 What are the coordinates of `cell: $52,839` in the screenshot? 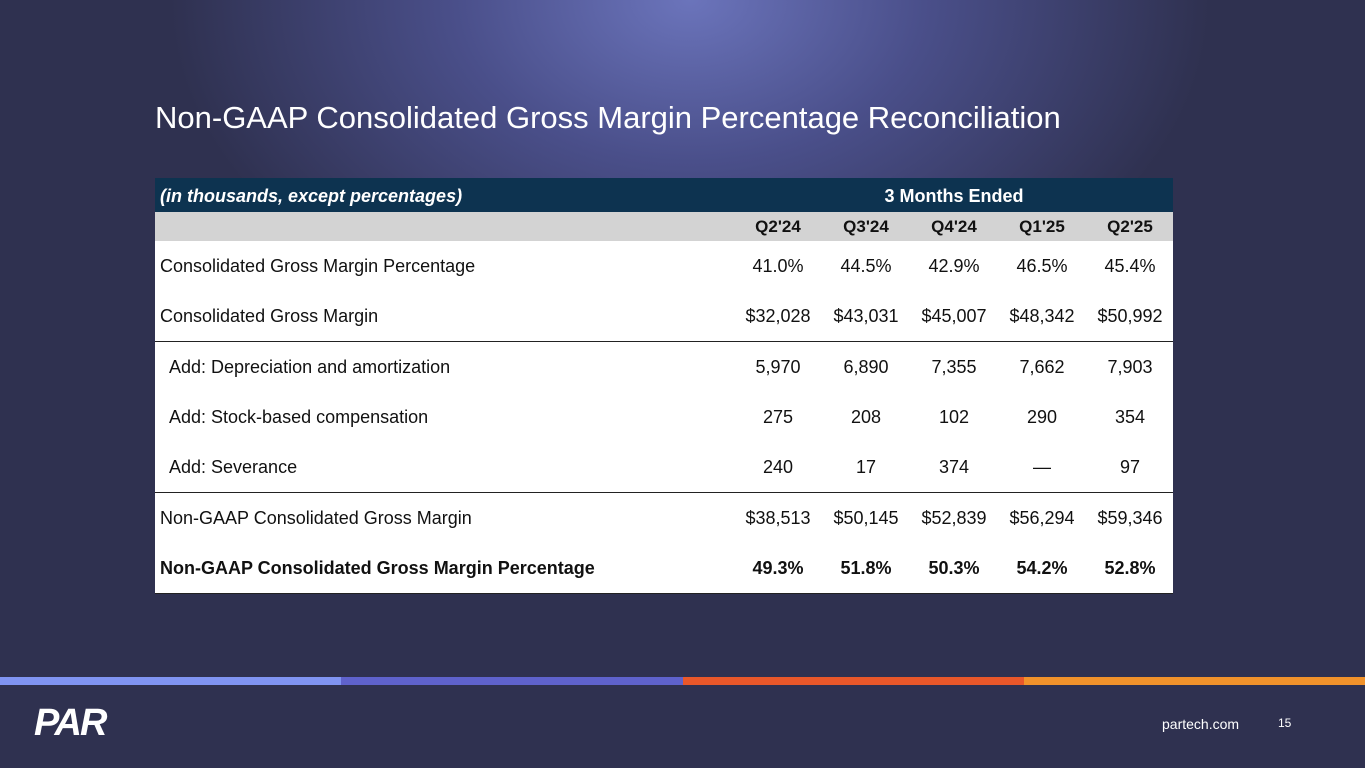 It's located at (954, 517).